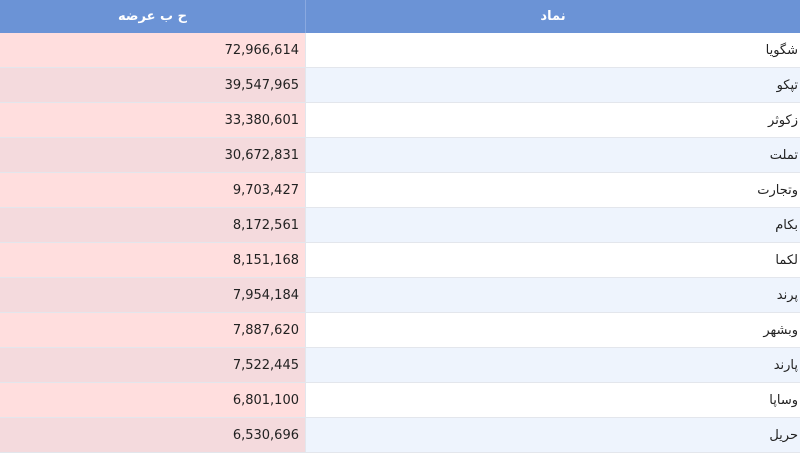 This screenshot has height=458, width=800. Describe the element at coordinates (552, 365) in the screenshot. I see `symbol-cell: پارند` at that location.